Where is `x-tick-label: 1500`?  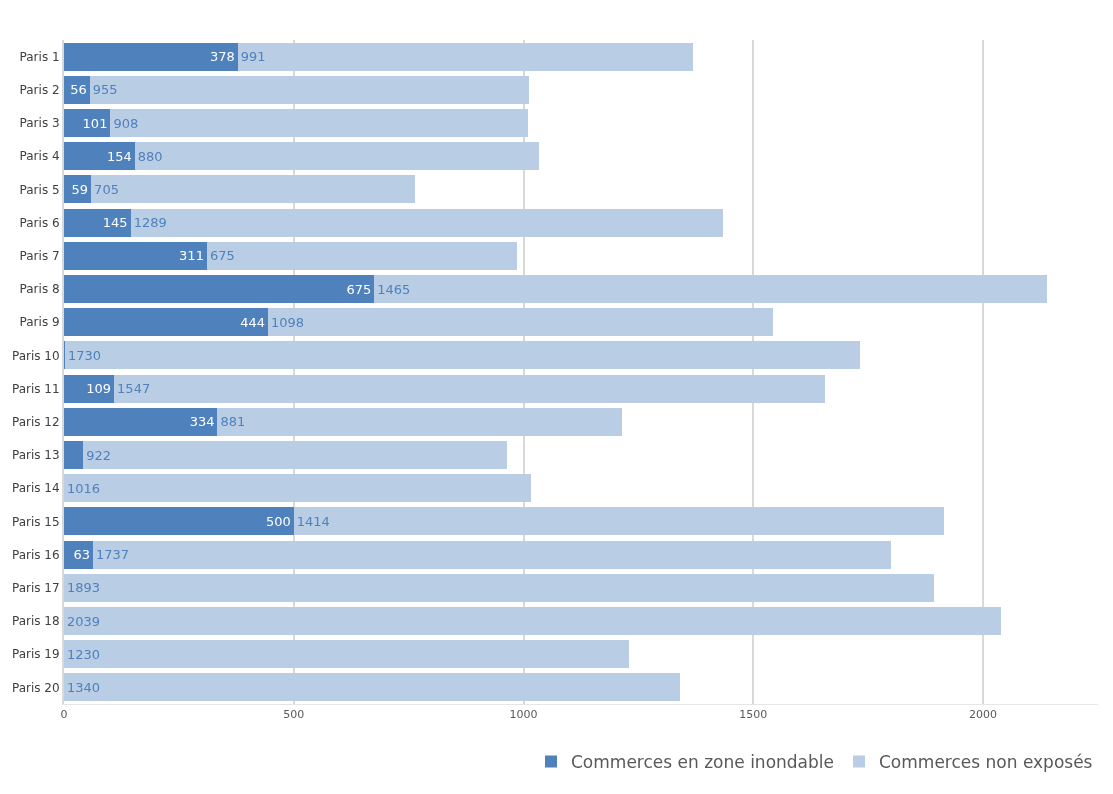
x-tick-label: 1500 is located at coordinates (753, 715).